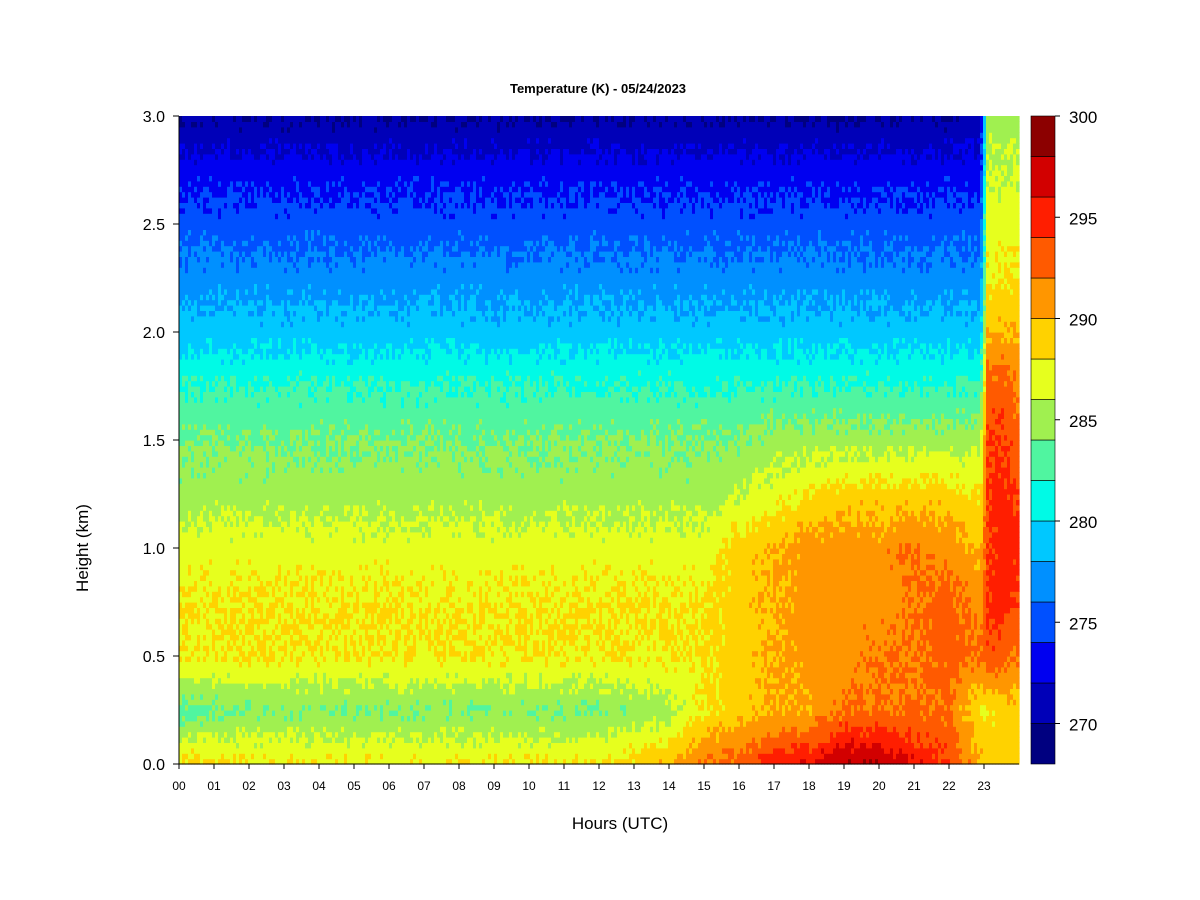 Image resolution: width=1200 pixels, height=900 pixels. Describe the element at coordinates (598, 88) in the screenshot. I see `chart-title: Temperature (K) - 05/24/2023` at that location.